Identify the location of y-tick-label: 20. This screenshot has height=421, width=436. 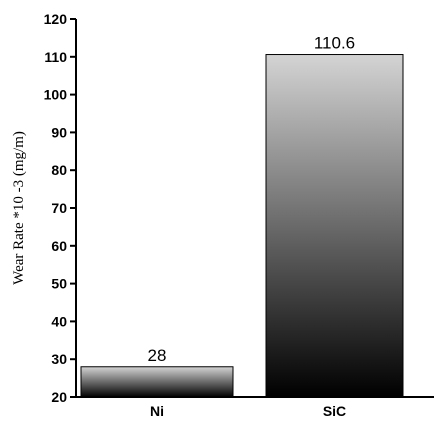
(59, 397).